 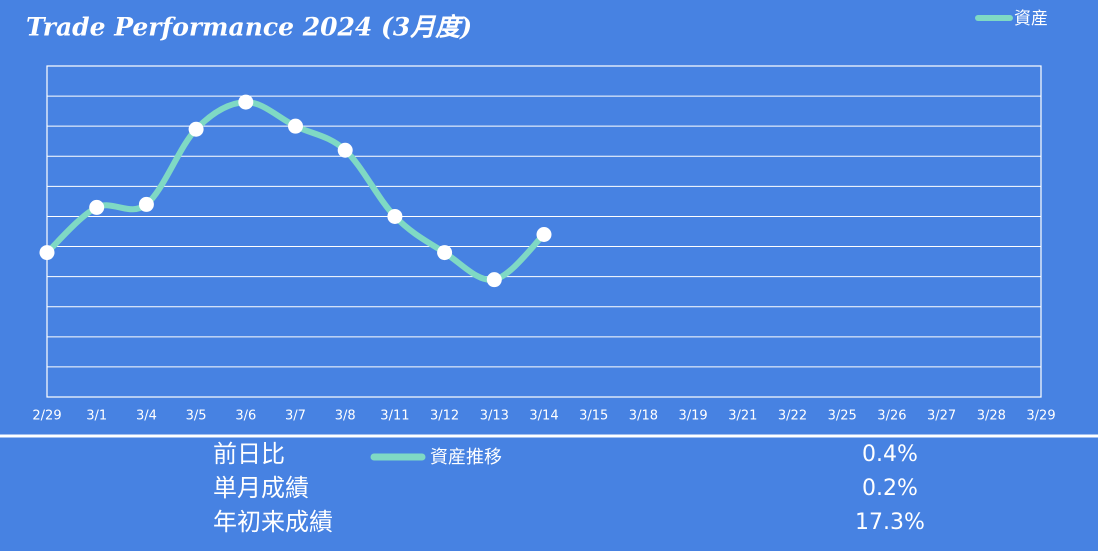 What do you see at coordinates (692, 416) in the screenshot?
I see `x-tick-label: 3/19` at bounding box center [692, 416].